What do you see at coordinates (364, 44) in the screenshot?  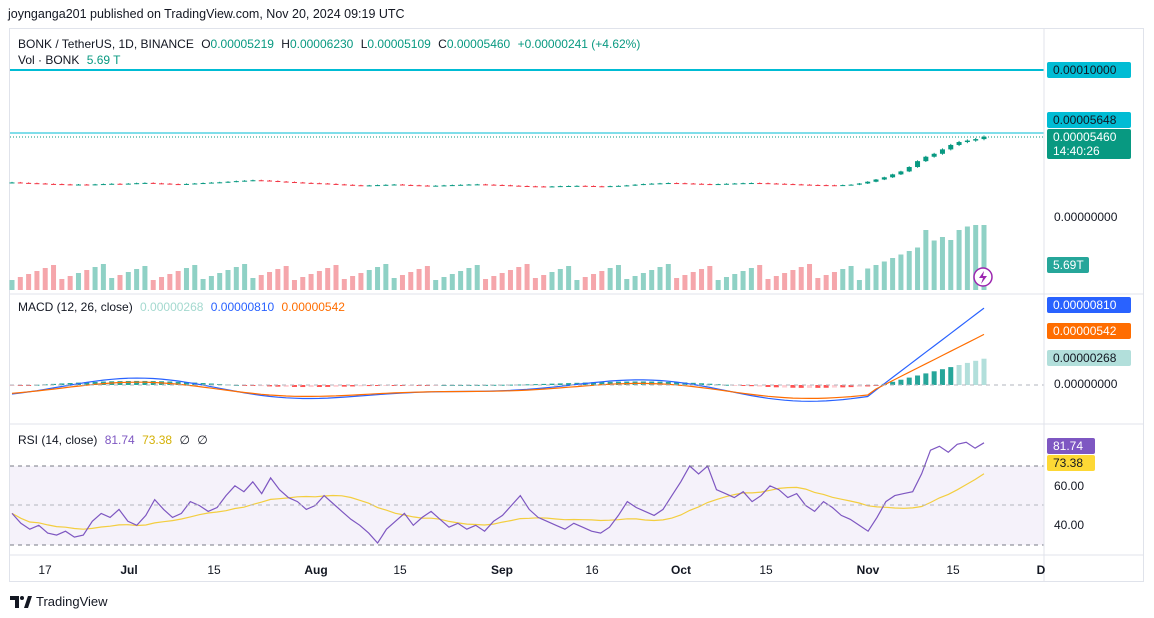 I see `low-label: L` at bounding box center [364, 44].